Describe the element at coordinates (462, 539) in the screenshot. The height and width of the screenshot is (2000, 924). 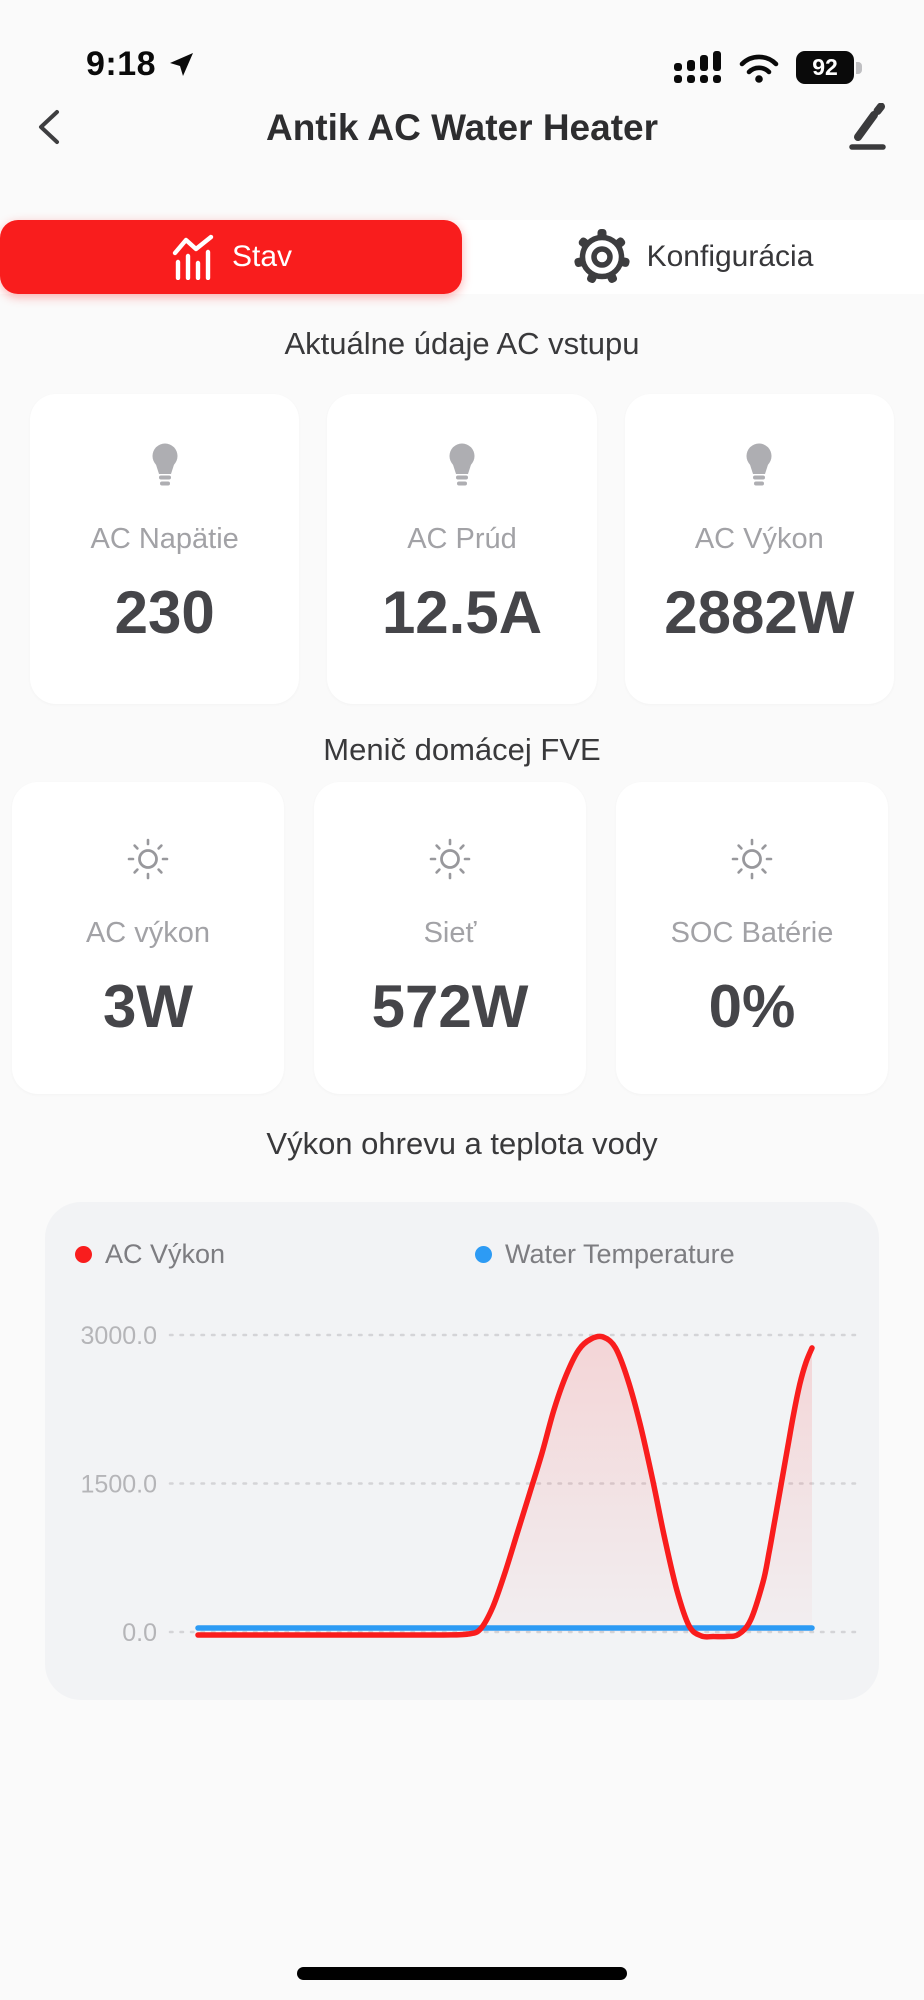
I see `stat-card-label: AC Prúd` at that location.